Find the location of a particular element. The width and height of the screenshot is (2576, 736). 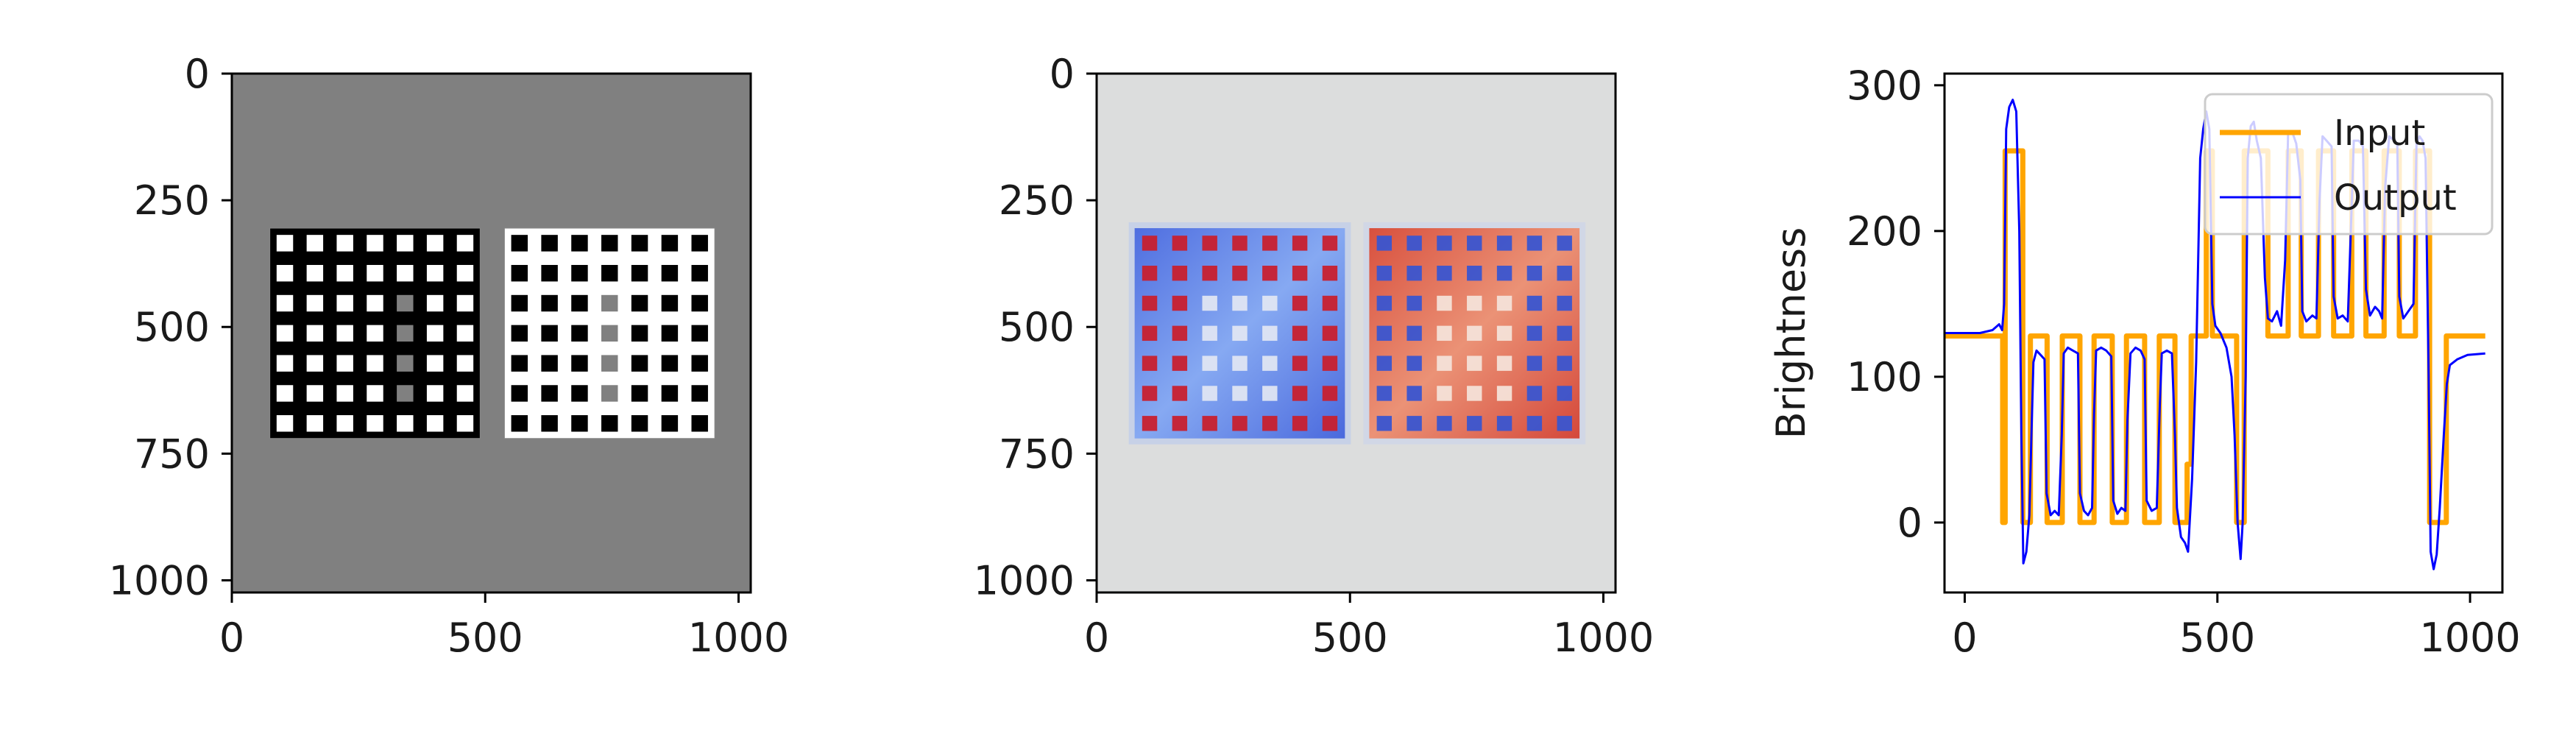

y-tick-label: 750 is located at coordinates (1037, 454).